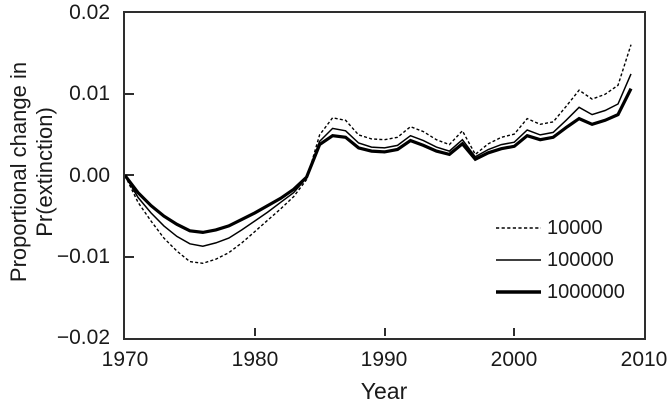 Image resolution: width=667 pixels, height=411 pixels. I want to click on thick-line-swatch-icon, so click(518, 292).